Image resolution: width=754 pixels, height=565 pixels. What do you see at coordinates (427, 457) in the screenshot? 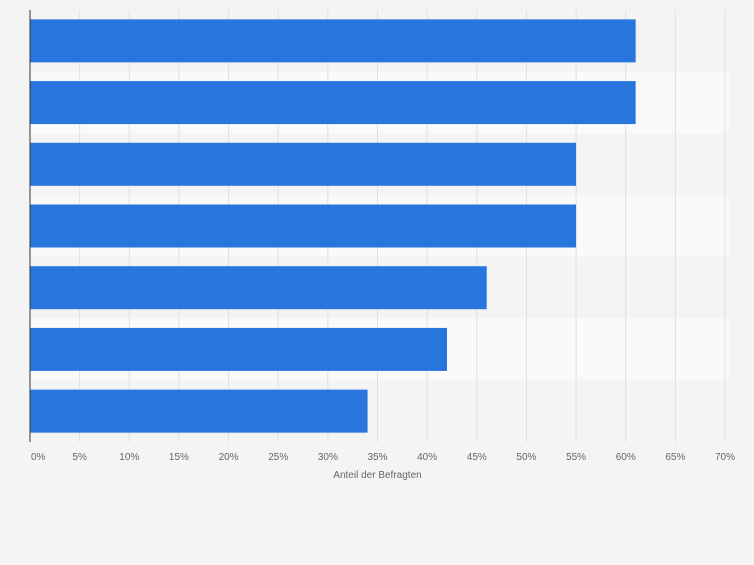
I see `x-tick-label: 40%` at bounding box center [427, 457].